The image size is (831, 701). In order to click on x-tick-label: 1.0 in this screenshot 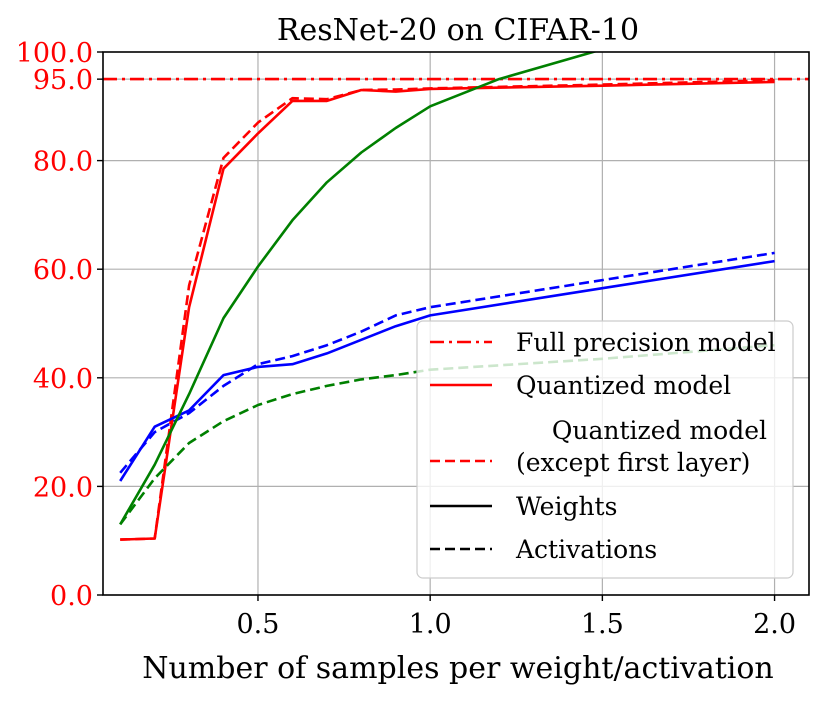, I will do `click(430, 624)`.